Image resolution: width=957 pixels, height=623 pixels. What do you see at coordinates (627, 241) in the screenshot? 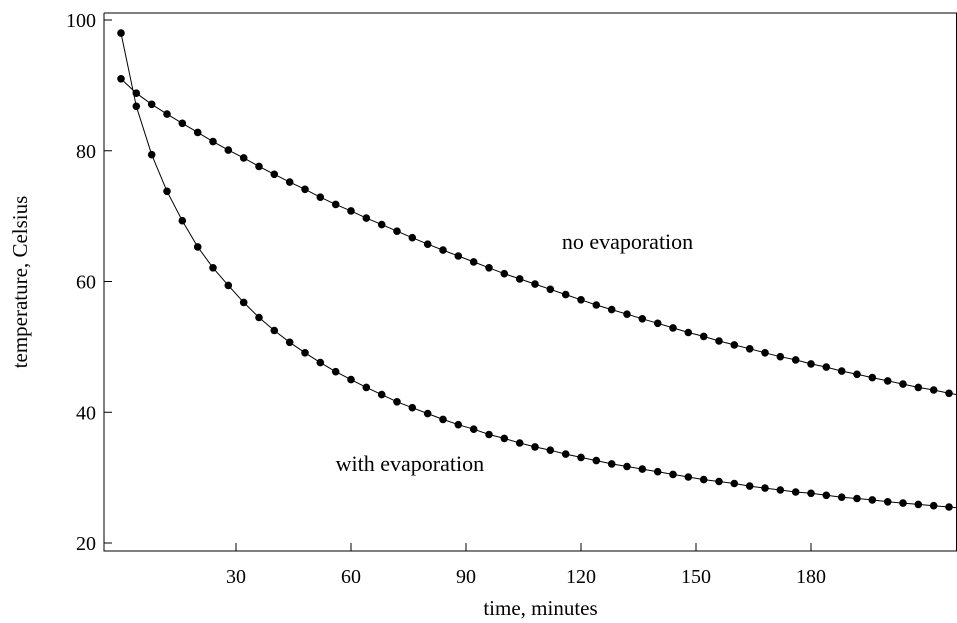
I see `series-annotation: no evaporation` at bounding box center [627, 241].